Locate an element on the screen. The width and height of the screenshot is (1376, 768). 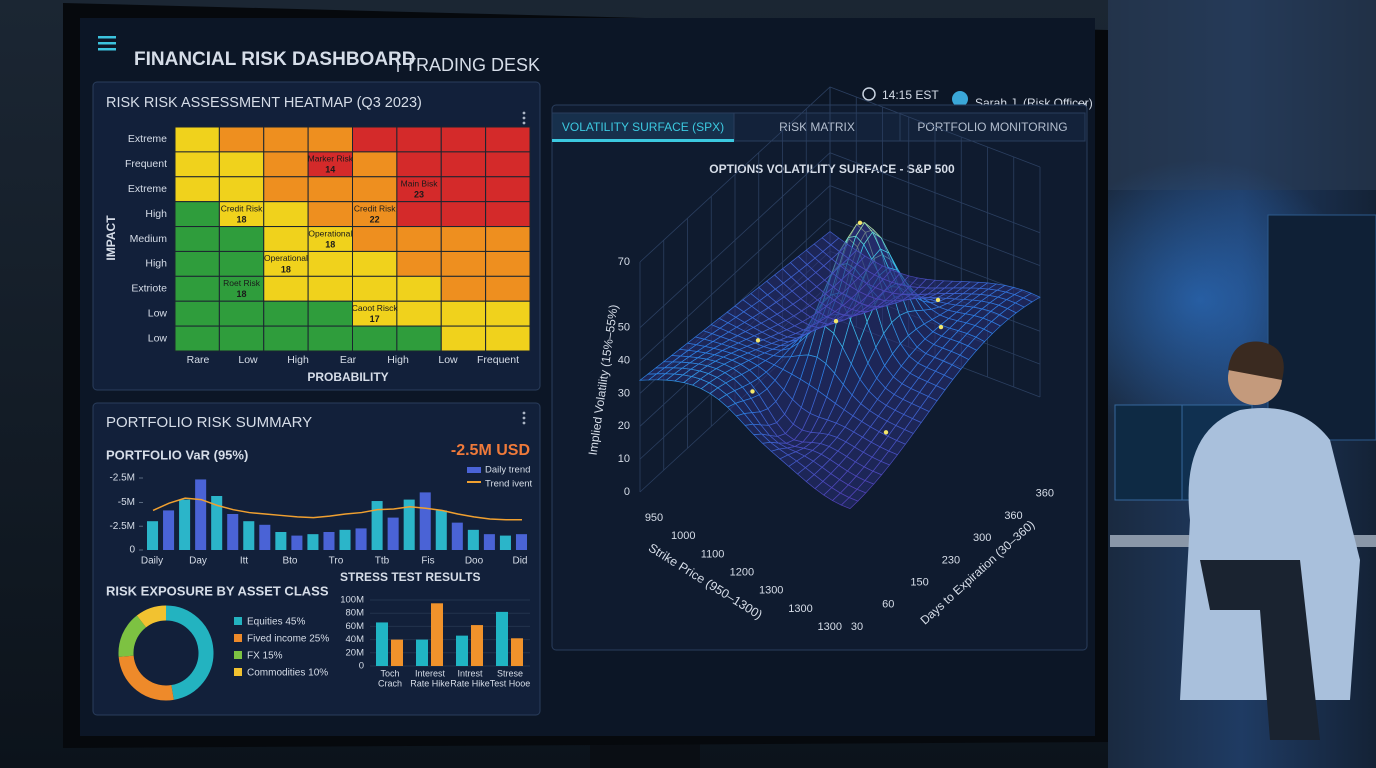
x-tick-label: Bto is located at coordinates (289, 561).